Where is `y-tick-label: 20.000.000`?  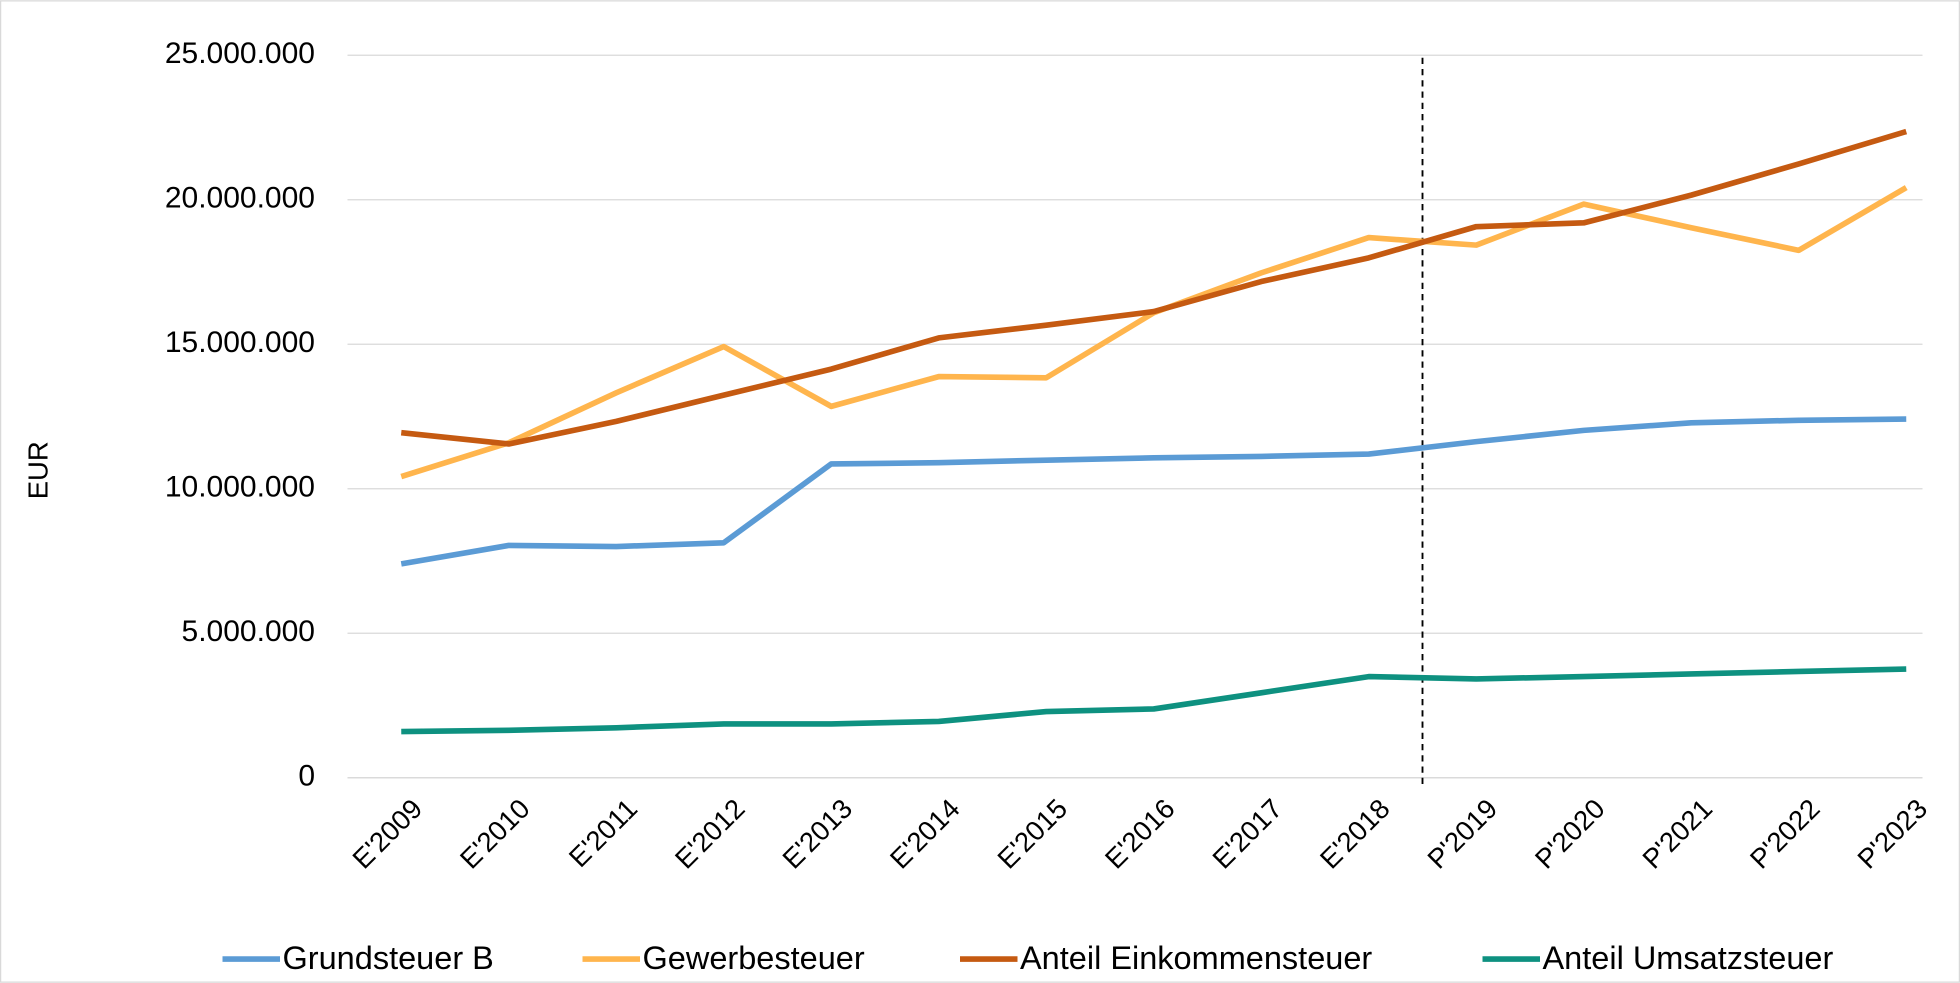 y-tick-label: 20.000.000 is located at coordinates (240, 198).